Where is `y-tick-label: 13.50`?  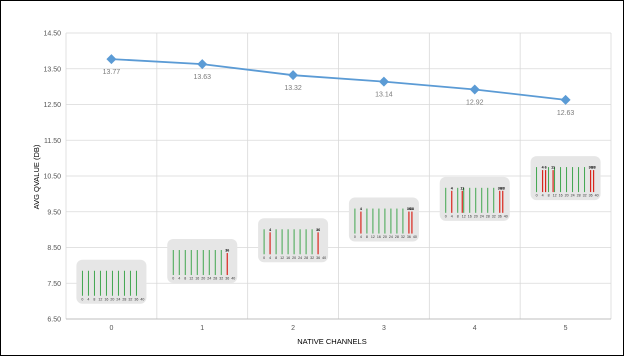
y-tick-label: 13.50 is located at coordinates (52, 69).